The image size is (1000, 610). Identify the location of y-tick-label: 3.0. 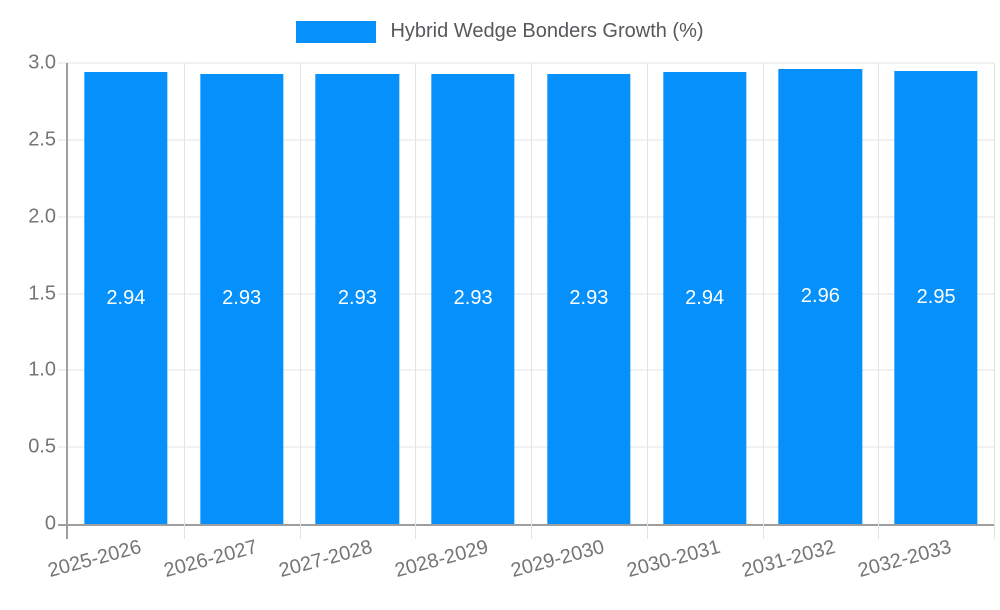
(42, 62).